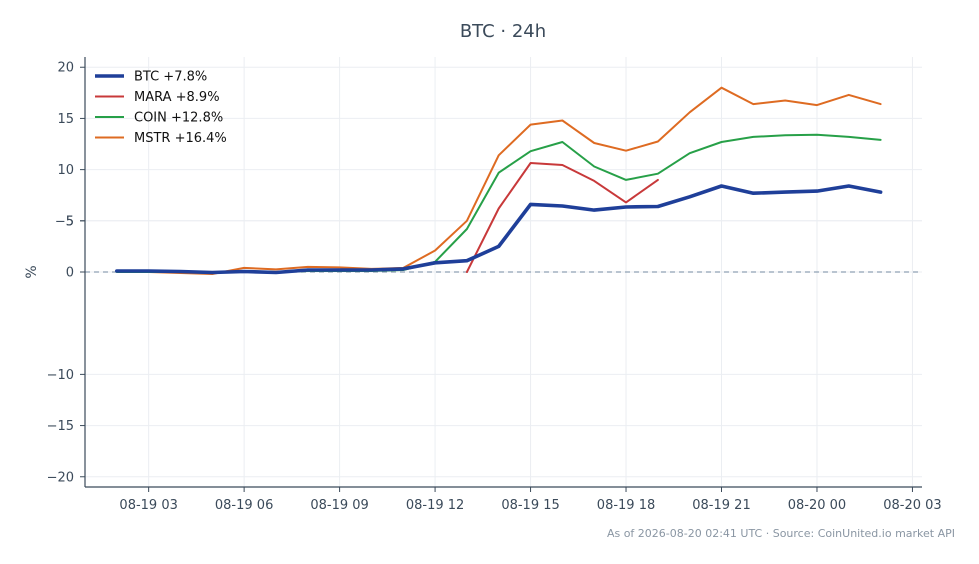 Image resolution: width=979 pixels, height=564 pixels. I want to click on x-tick-label: 08-19 09, so click(339, 505).